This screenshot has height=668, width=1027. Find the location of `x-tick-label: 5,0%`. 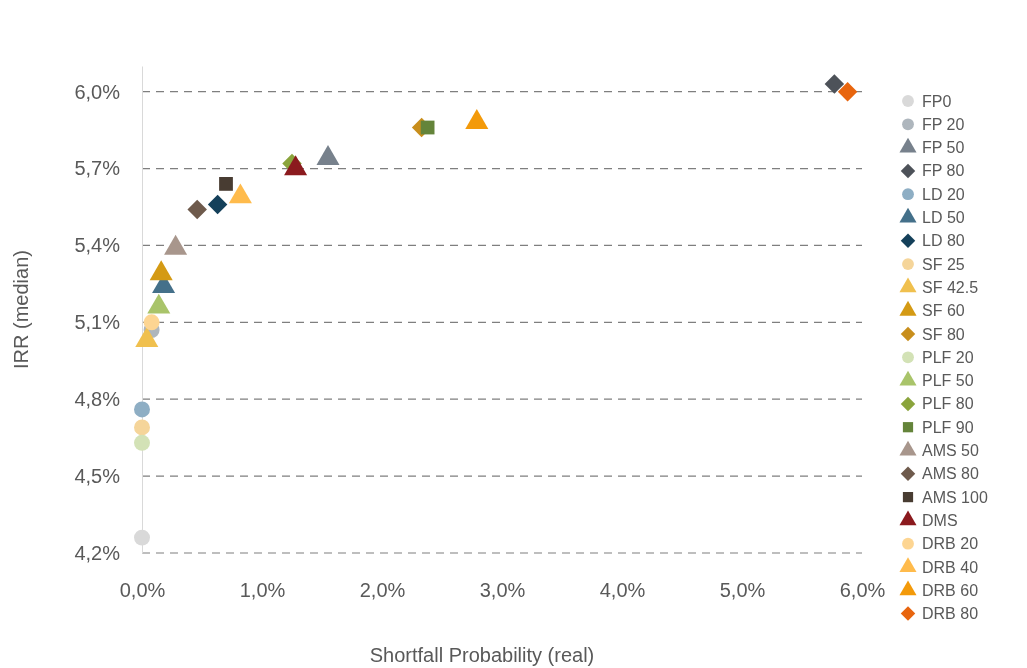

x-tick-label: 5,0% is located at coordinates (742, 590).